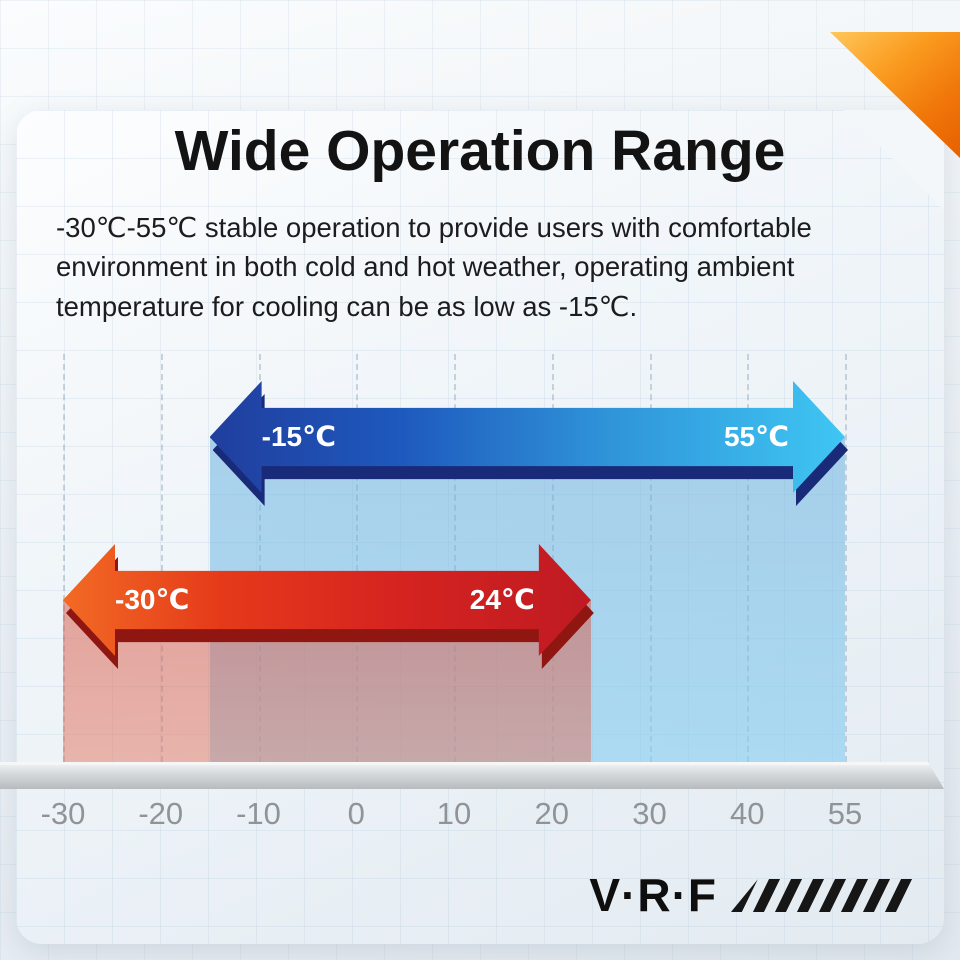 This screenshot has width=960, height=960. Describe the element at coordinates (480, 151) in the screenshot. I see `page-title: Wide Operation Range` at that location.